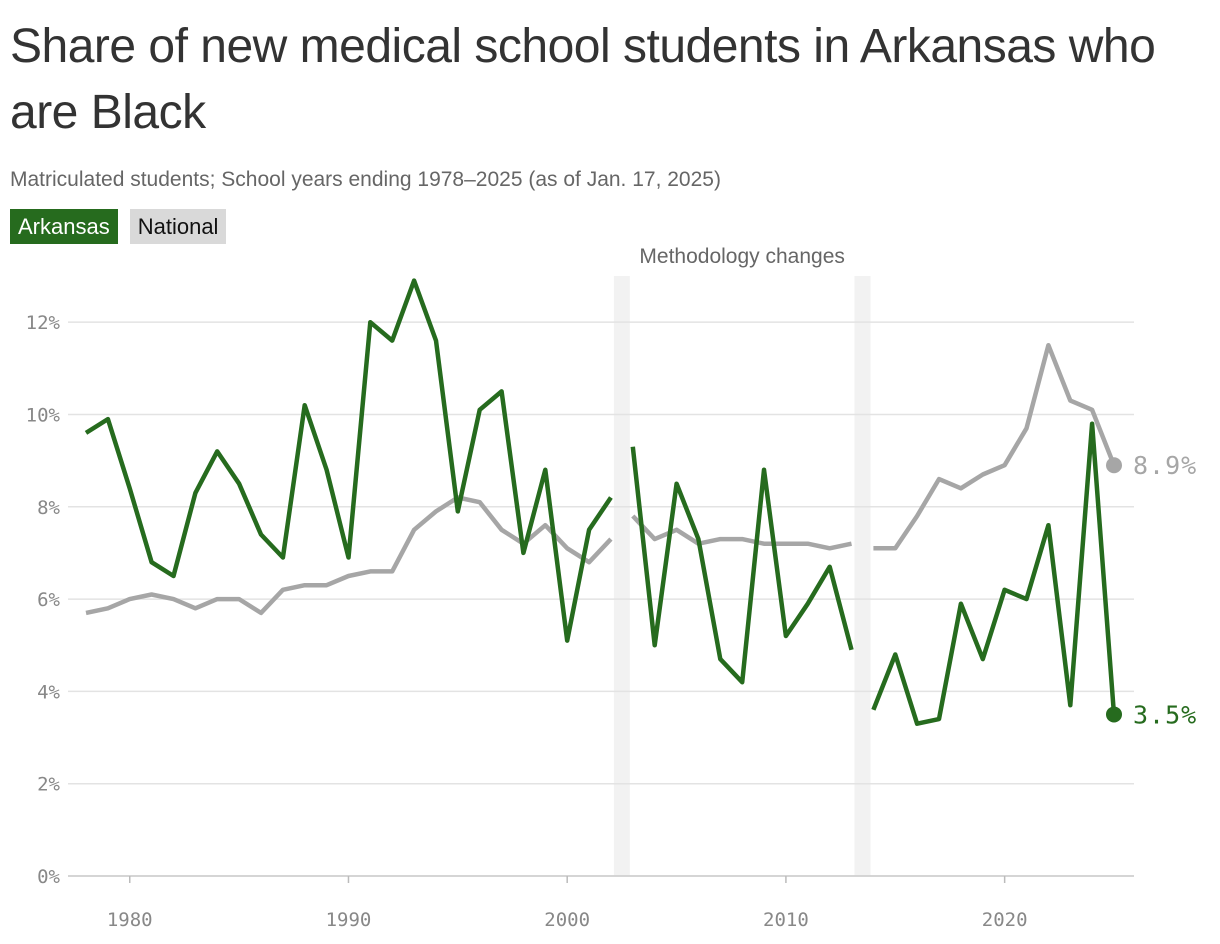 The image size is (1220, 944). What do you see at coordinates (43, 323) in the screenshot?
I see `y-tick-label-12: 12%` at bounding box center [43, 323].